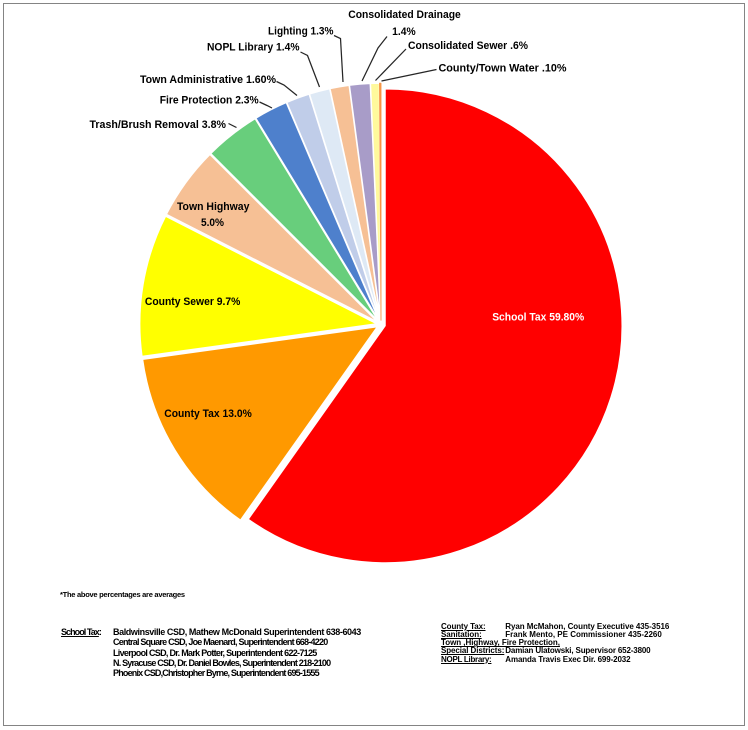  I want to click on svg-text: County/Town Water .10%, so click(503, 68).